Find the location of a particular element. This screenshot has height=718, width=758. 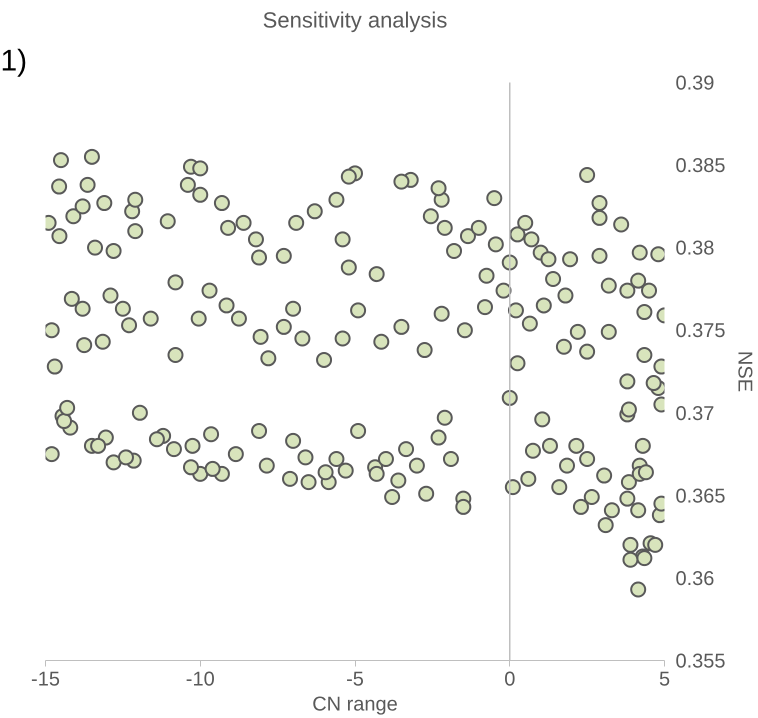

y-tick-label: 0.37 is located at coordinates (695, 413).